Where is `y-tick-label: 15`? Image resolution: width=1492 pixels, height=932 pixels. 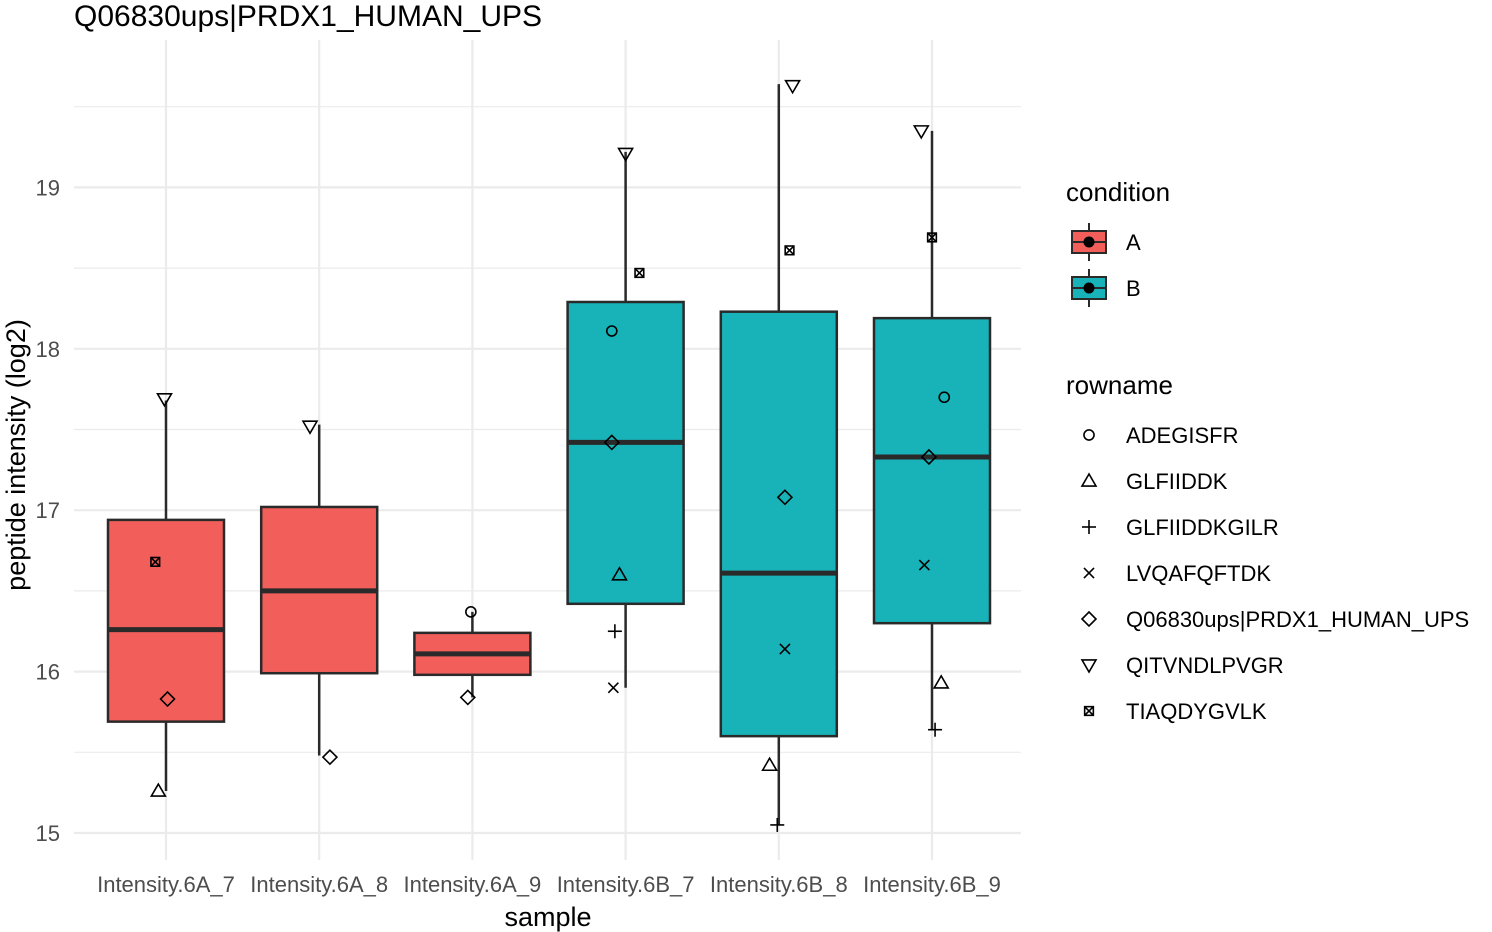
y-tick-label: 15 is located at coordinates (48, 833).